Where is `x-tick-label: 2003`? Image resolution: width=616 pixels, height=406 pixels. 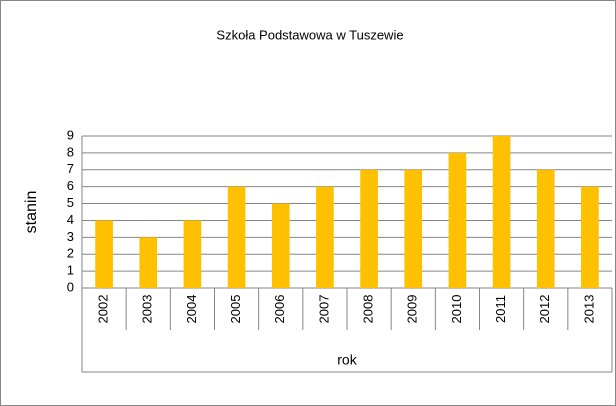 x-tick-label: 2003 is located at coordinates (147, 309).